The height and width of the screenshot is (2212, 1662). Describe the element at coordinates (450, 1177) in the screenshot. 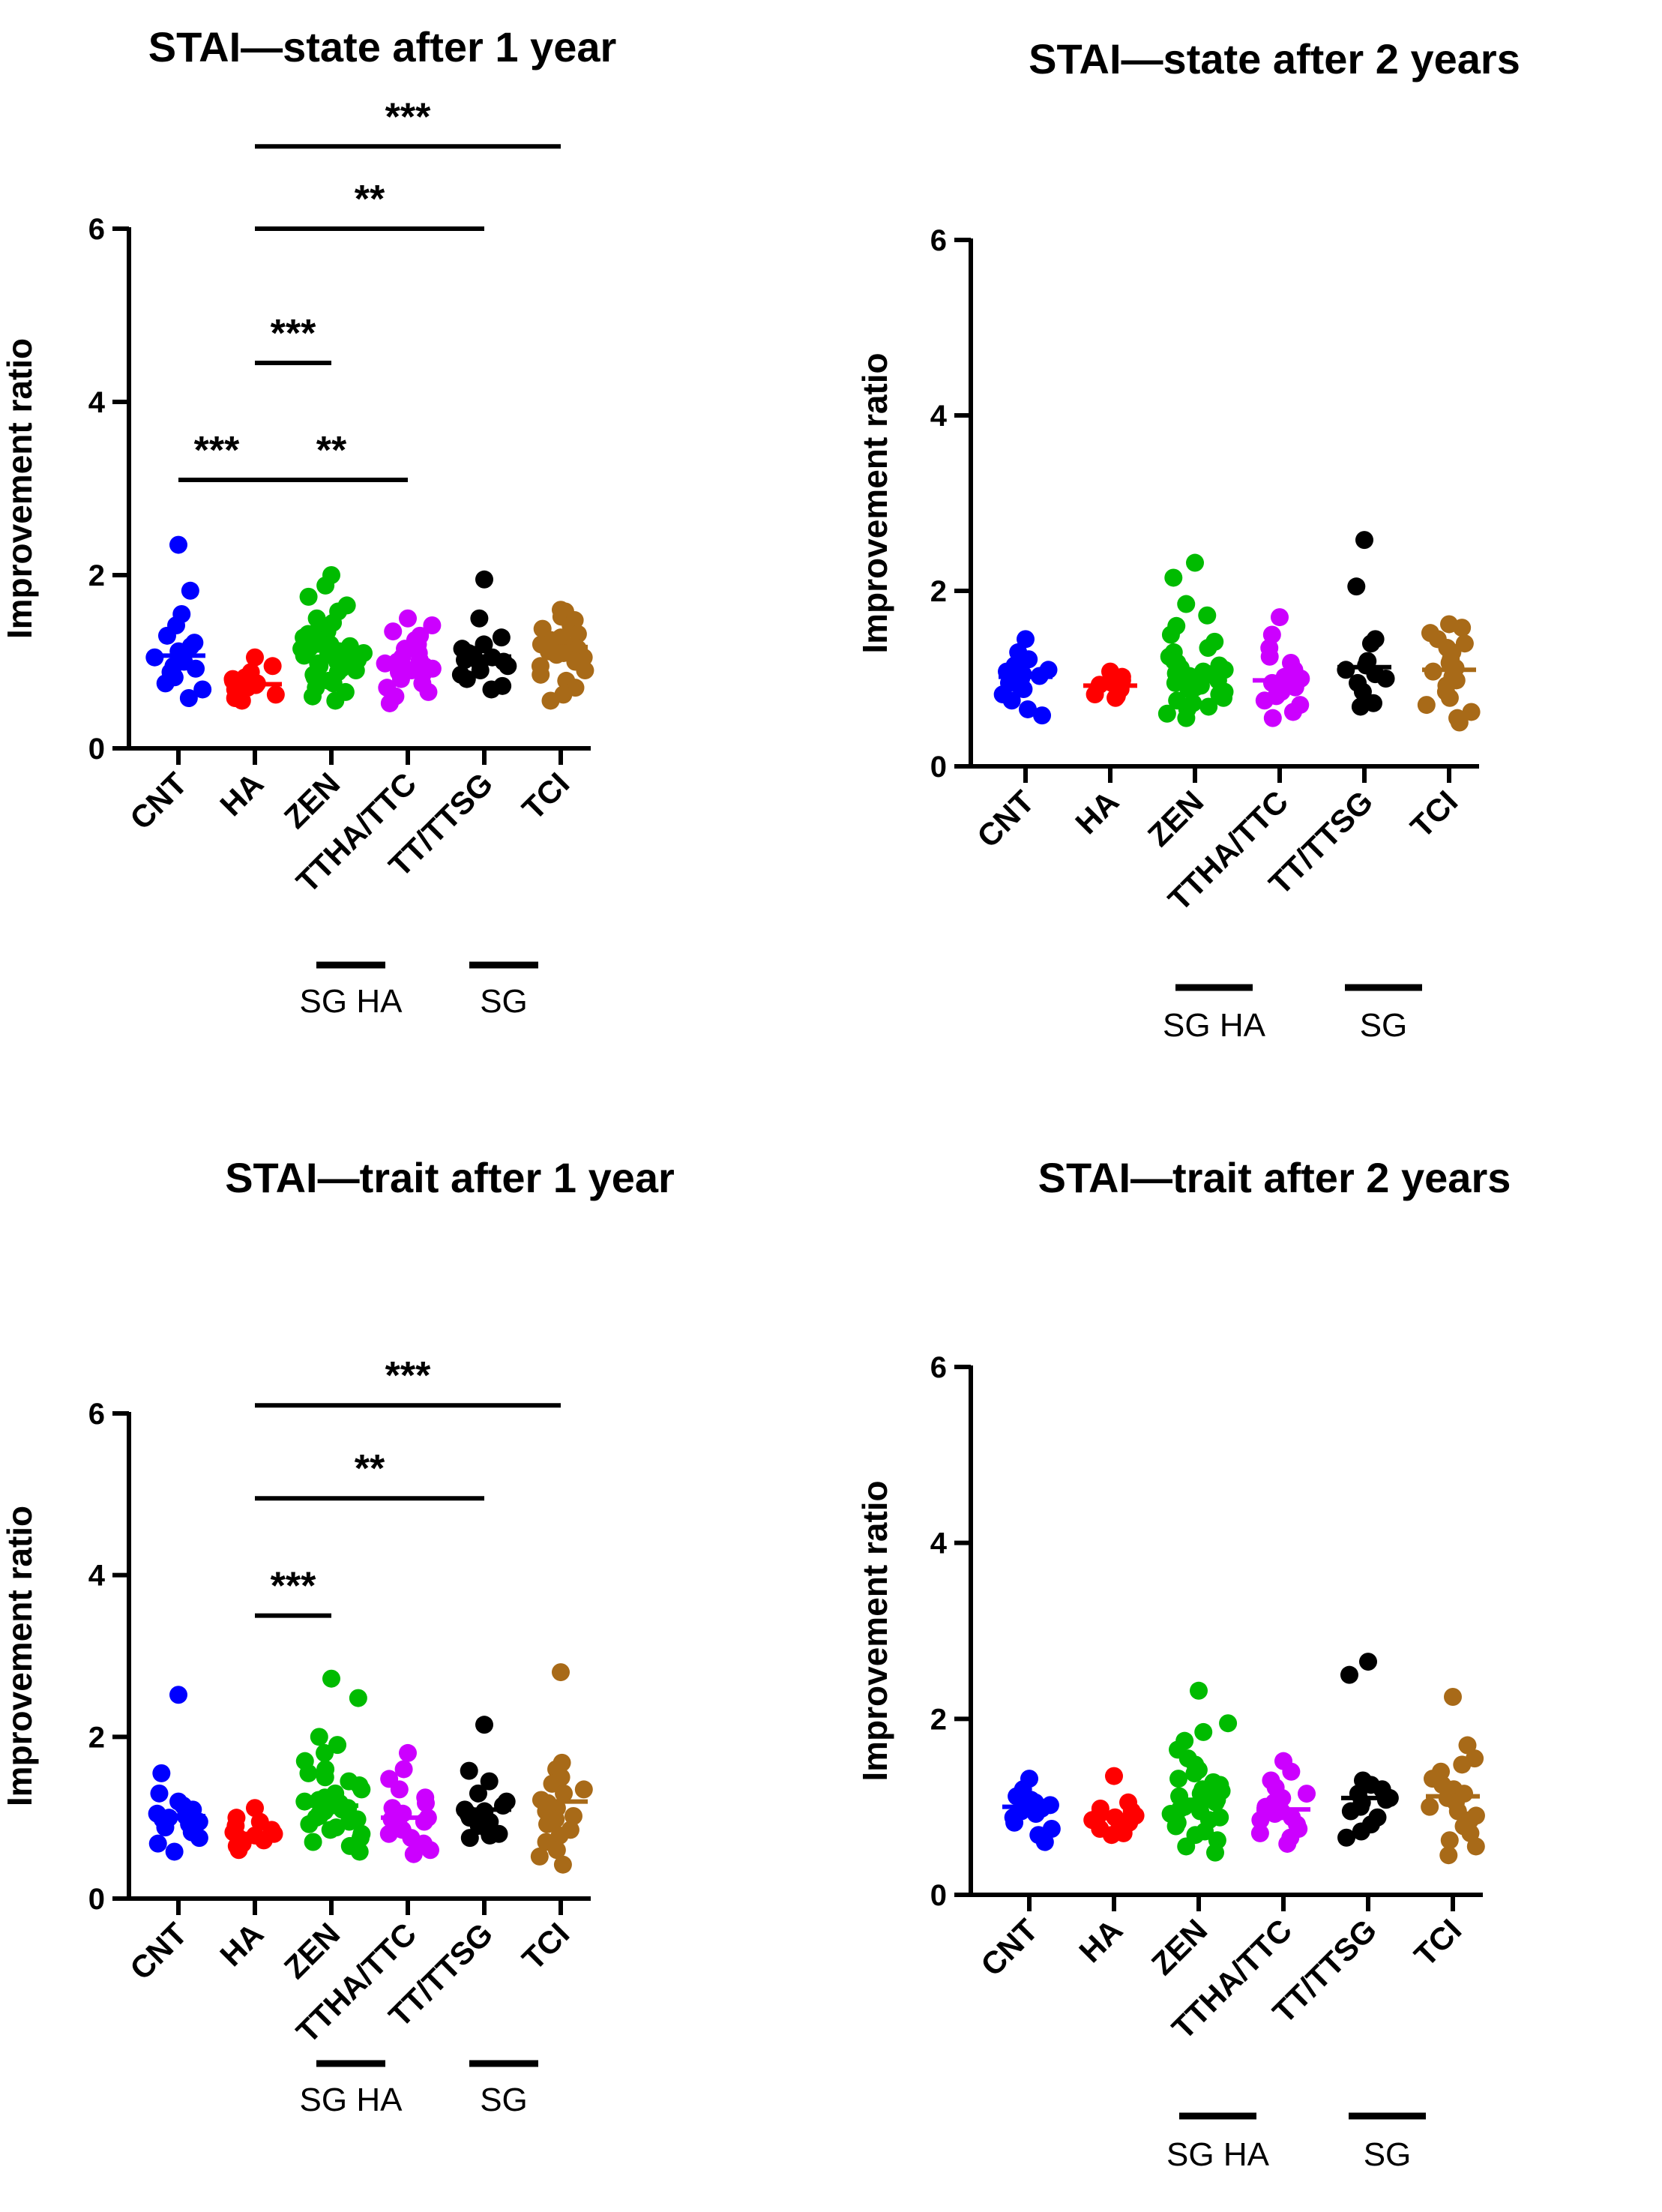

I see `chart-title: STAI—trait after 1 year` at that location.